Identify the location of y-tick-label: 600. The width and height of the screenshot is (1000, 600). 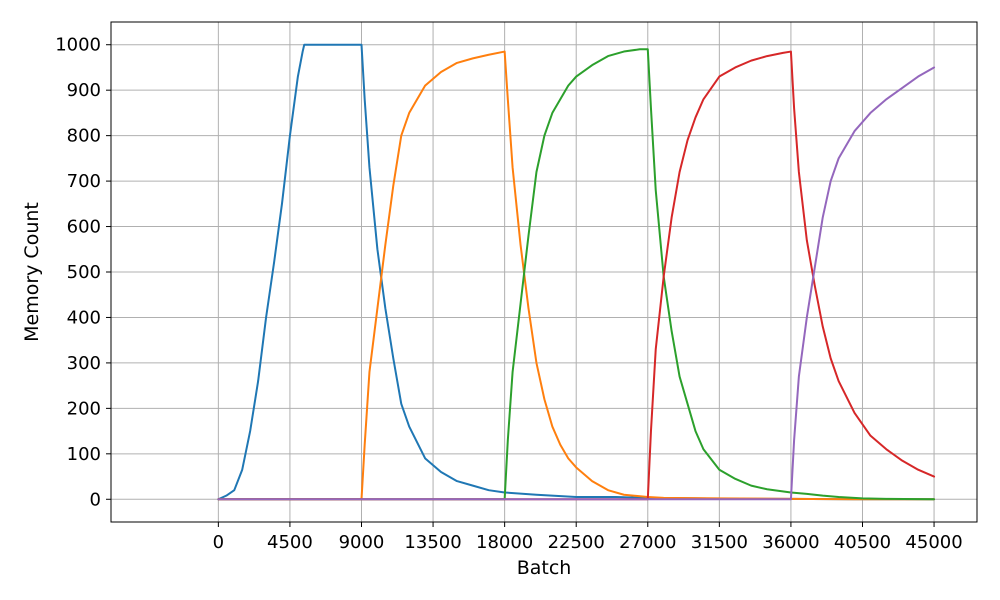
(84, 227).